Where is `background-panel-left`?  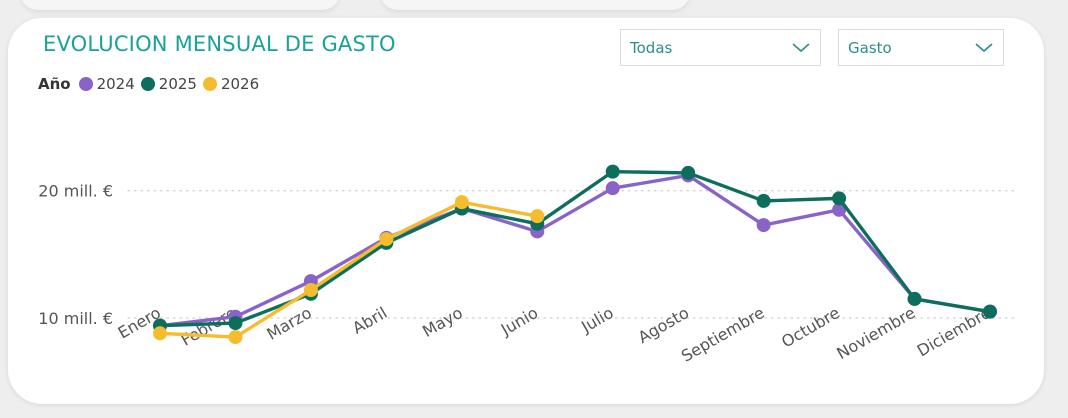 background-panel-left is located at coordinates (180, 5).